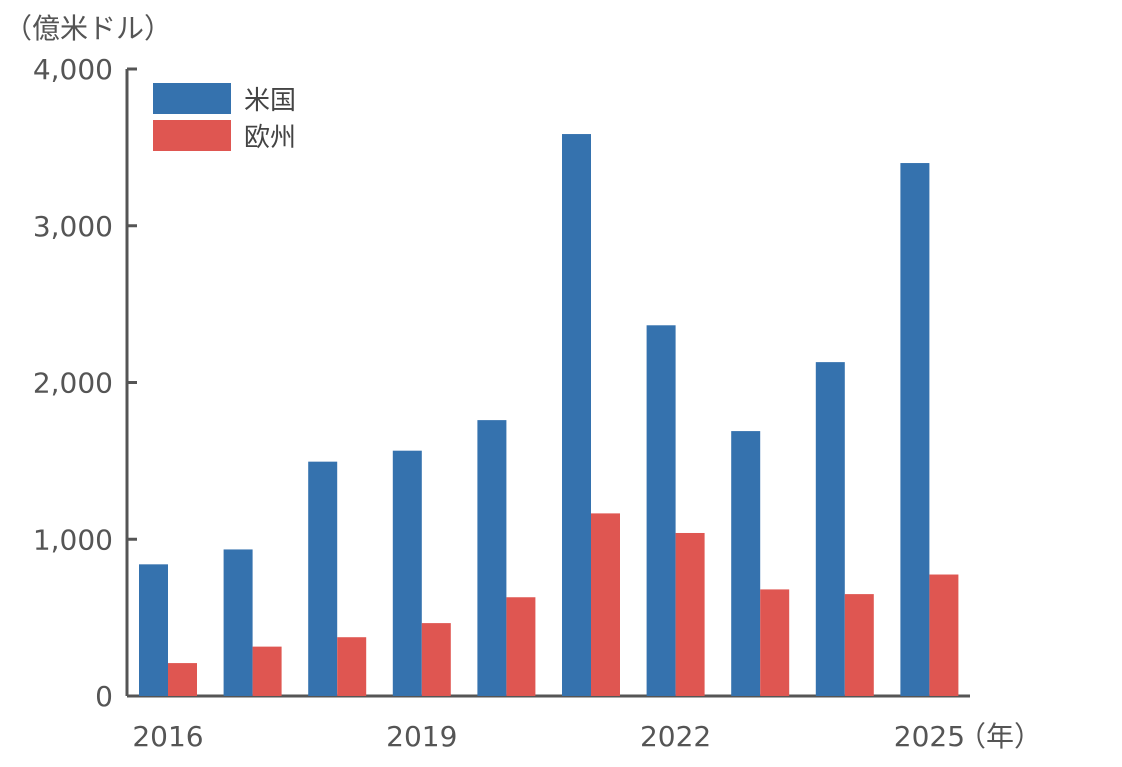  Describe the element at coordinates (830, 529) in the screenshot. I see `bar-us-2024` at that location.